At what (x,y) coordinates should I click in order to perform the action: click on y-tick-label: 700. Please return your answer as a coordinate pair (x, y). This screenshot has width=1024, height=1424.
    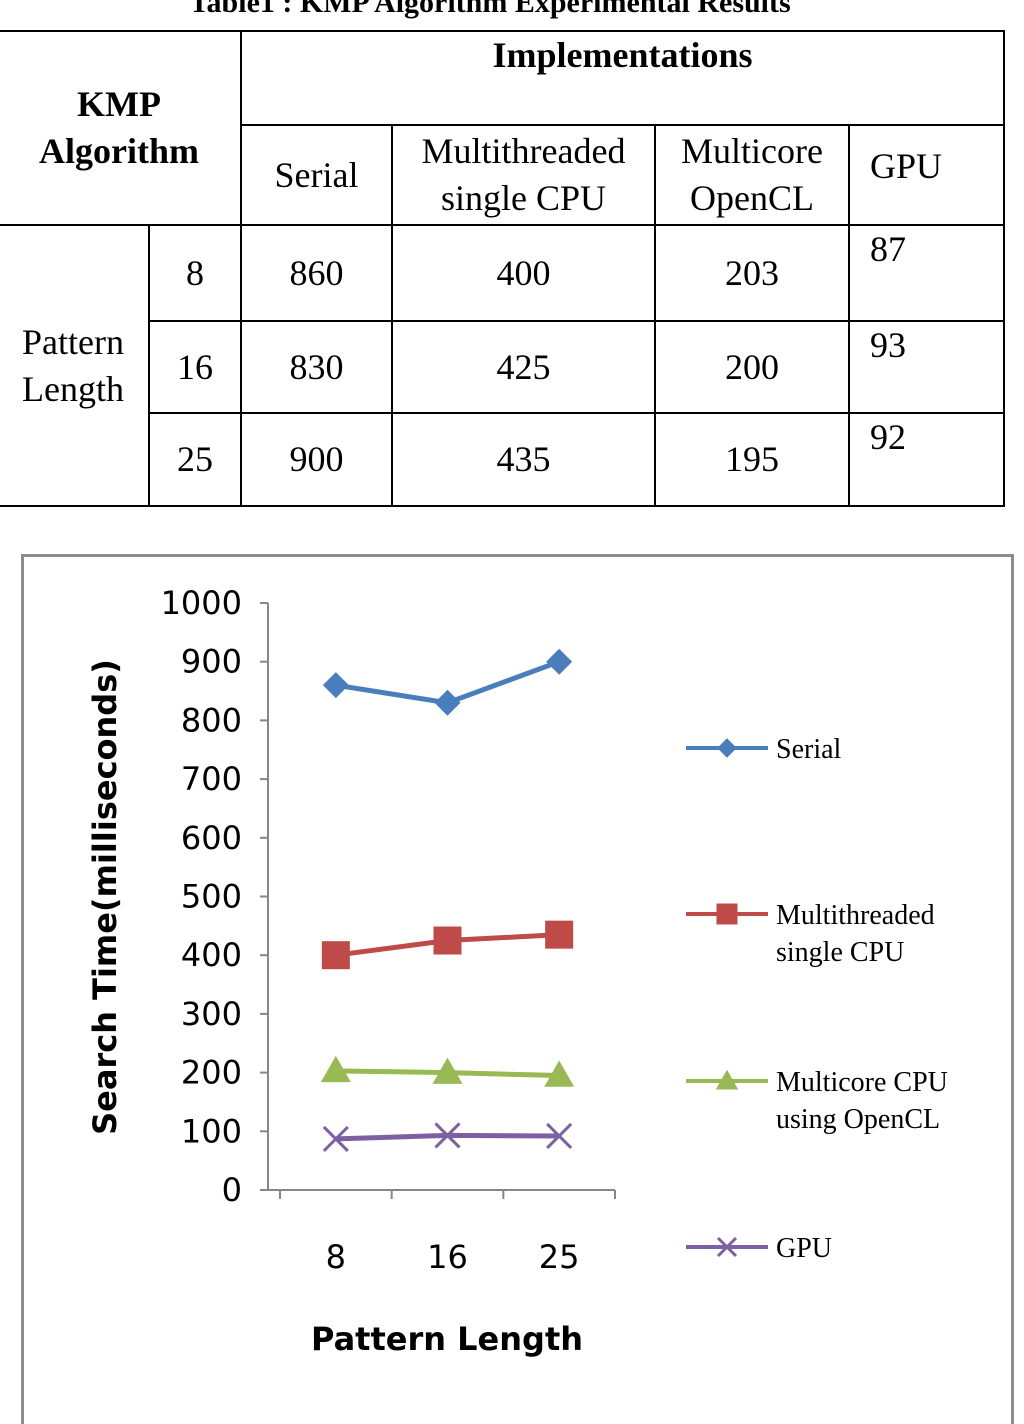
    Looking at the image, I should click on (211, 779).